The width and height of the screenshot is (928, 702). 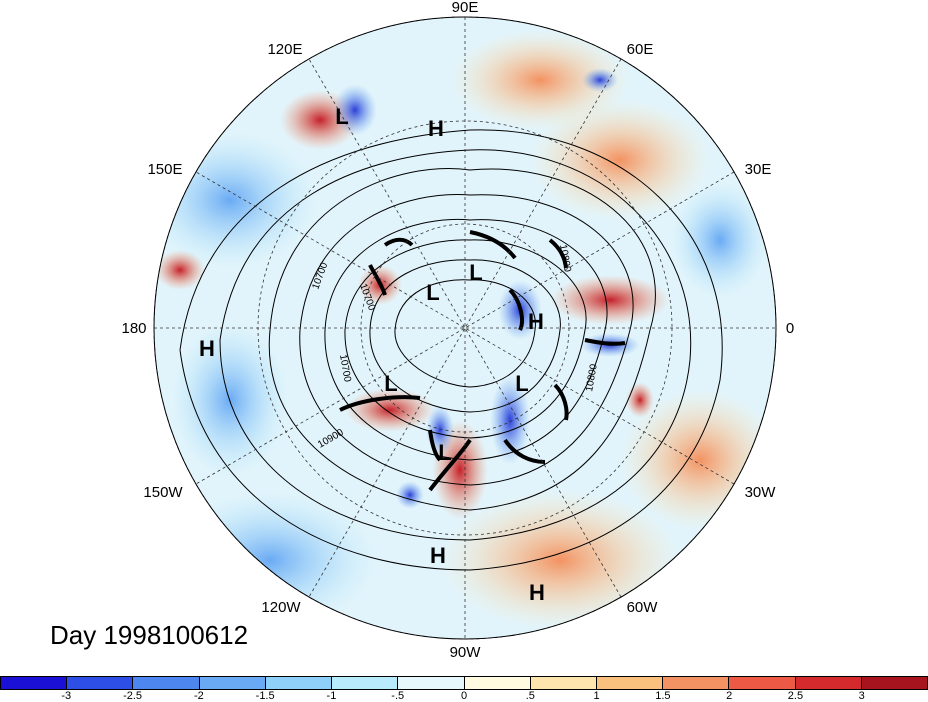 I want to click on colorbar-tick-label: -2, so click(x=198, y=696).